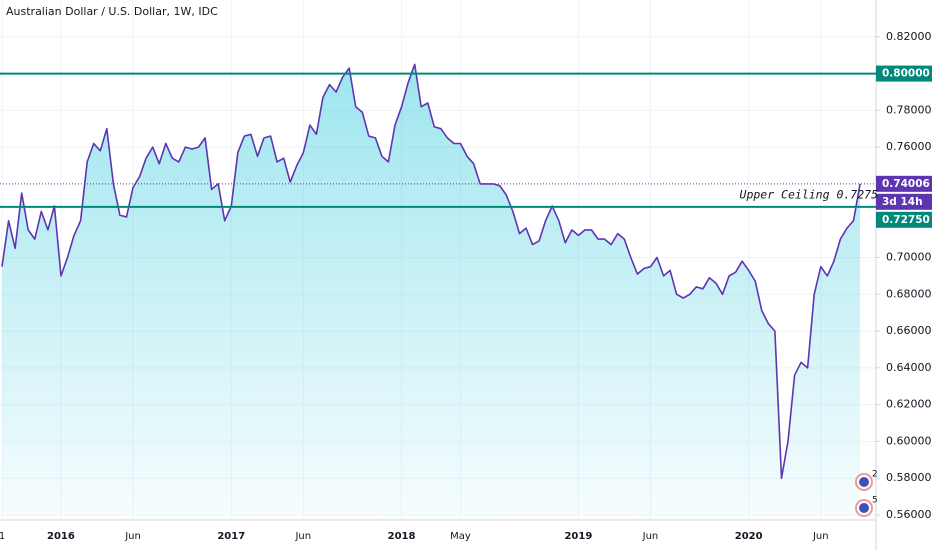 This screenshot has width=932, height=550. I want to click on price-label: 0.74006, so click(906, 184).